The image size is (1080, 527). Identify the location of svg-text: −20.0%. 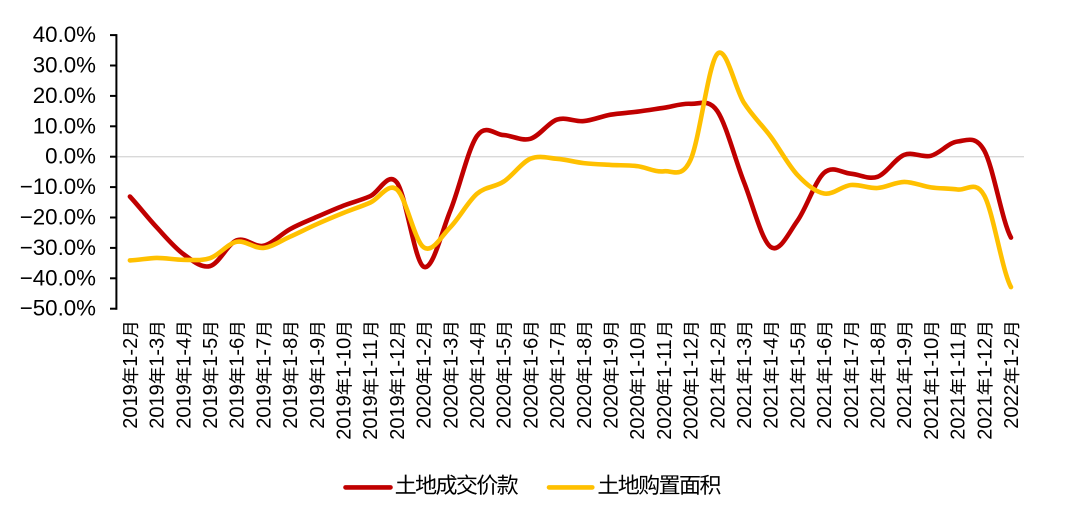
(58, 217).